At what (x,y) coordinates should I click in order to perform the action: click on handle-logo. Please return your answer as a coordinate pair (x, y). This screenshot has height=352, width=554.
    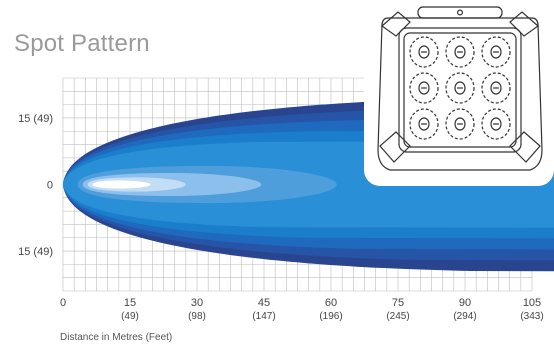
    Looking at the image, I should click on (460, 12).